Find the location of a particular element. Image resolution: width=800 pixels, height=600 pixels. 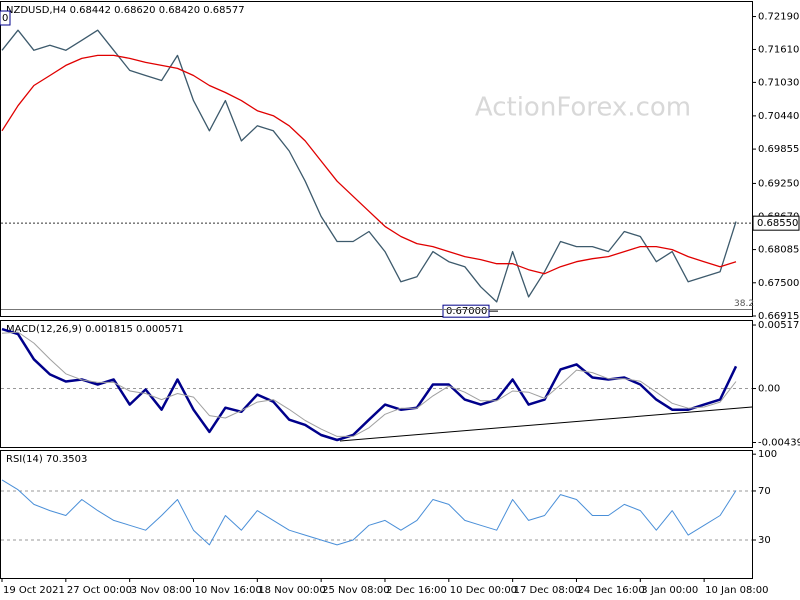

y-tick-label: 0.66915 is located at coordinates (778, 316).